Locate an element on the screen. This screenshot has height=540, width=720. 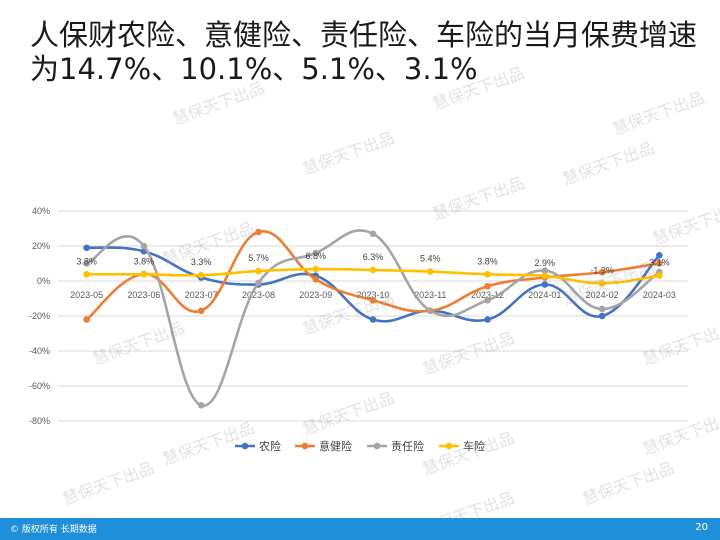
data-label: 3.3% is located at coordinates (201, 262).